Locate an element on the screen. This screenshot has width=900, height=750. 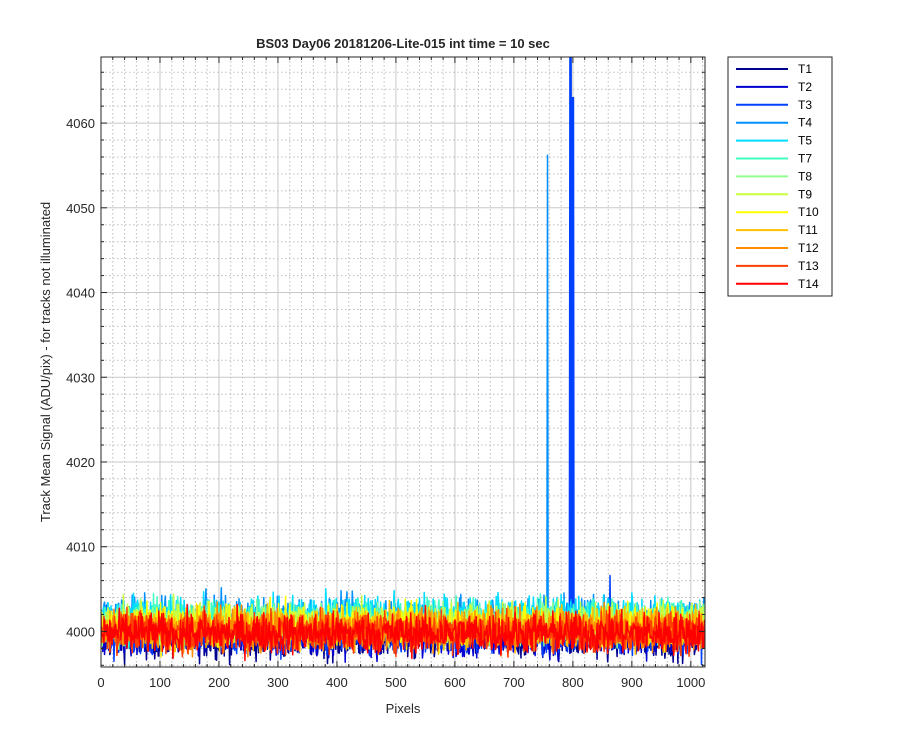
x-axis-label: Pixels is located at coordinates (403, 708).